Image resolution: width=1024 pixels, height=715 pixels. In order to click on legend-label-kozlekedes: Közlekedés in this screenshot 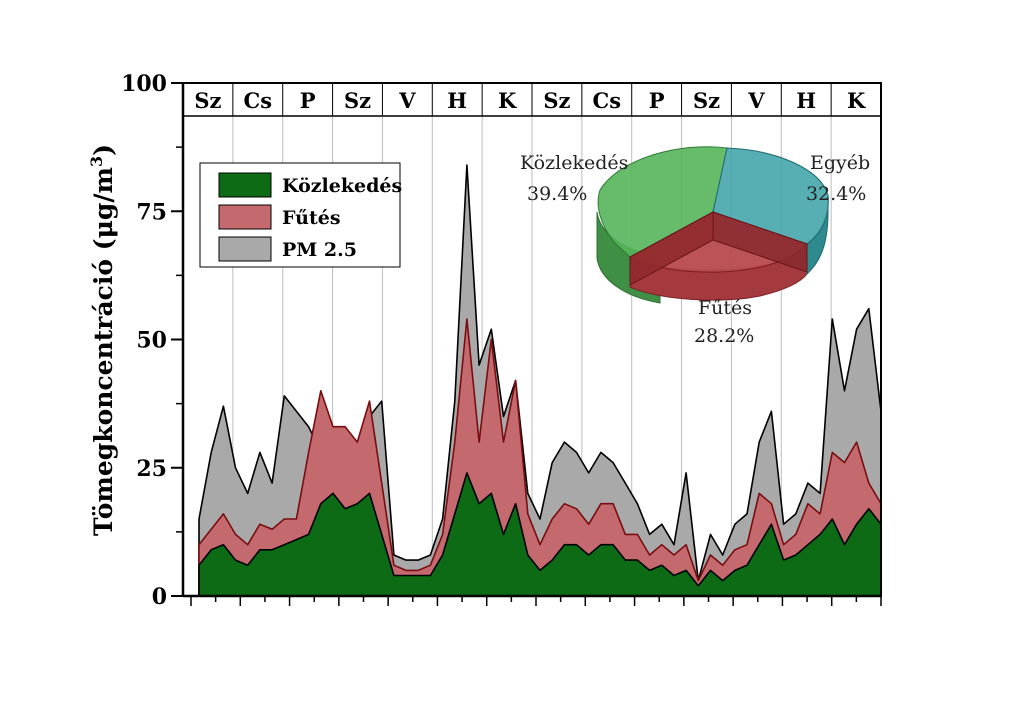, I will do `click(342, 186)`.